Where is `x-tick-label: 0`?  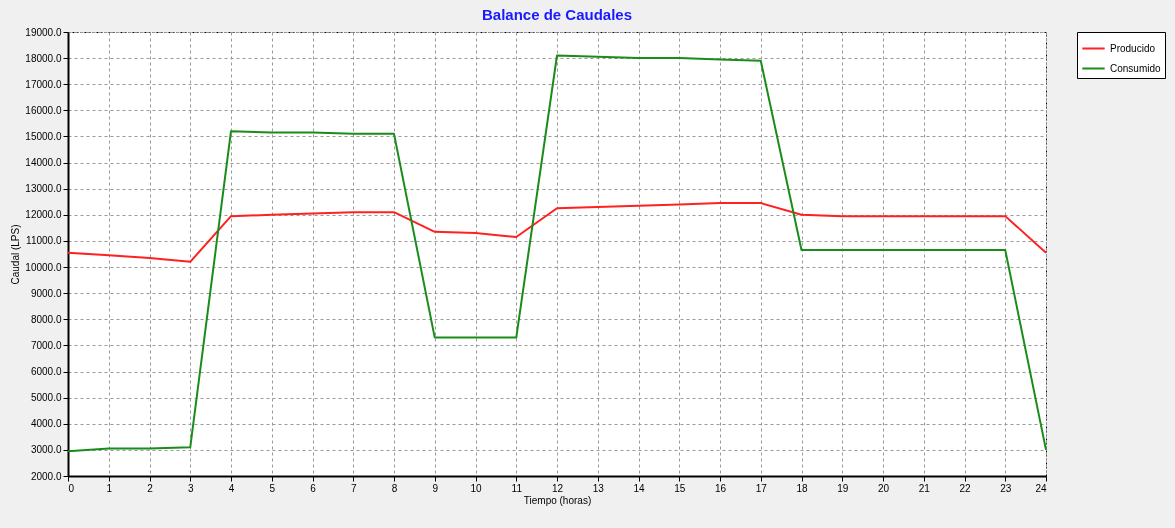
x-tick-label: 0 is located at coordinates (71, 488).